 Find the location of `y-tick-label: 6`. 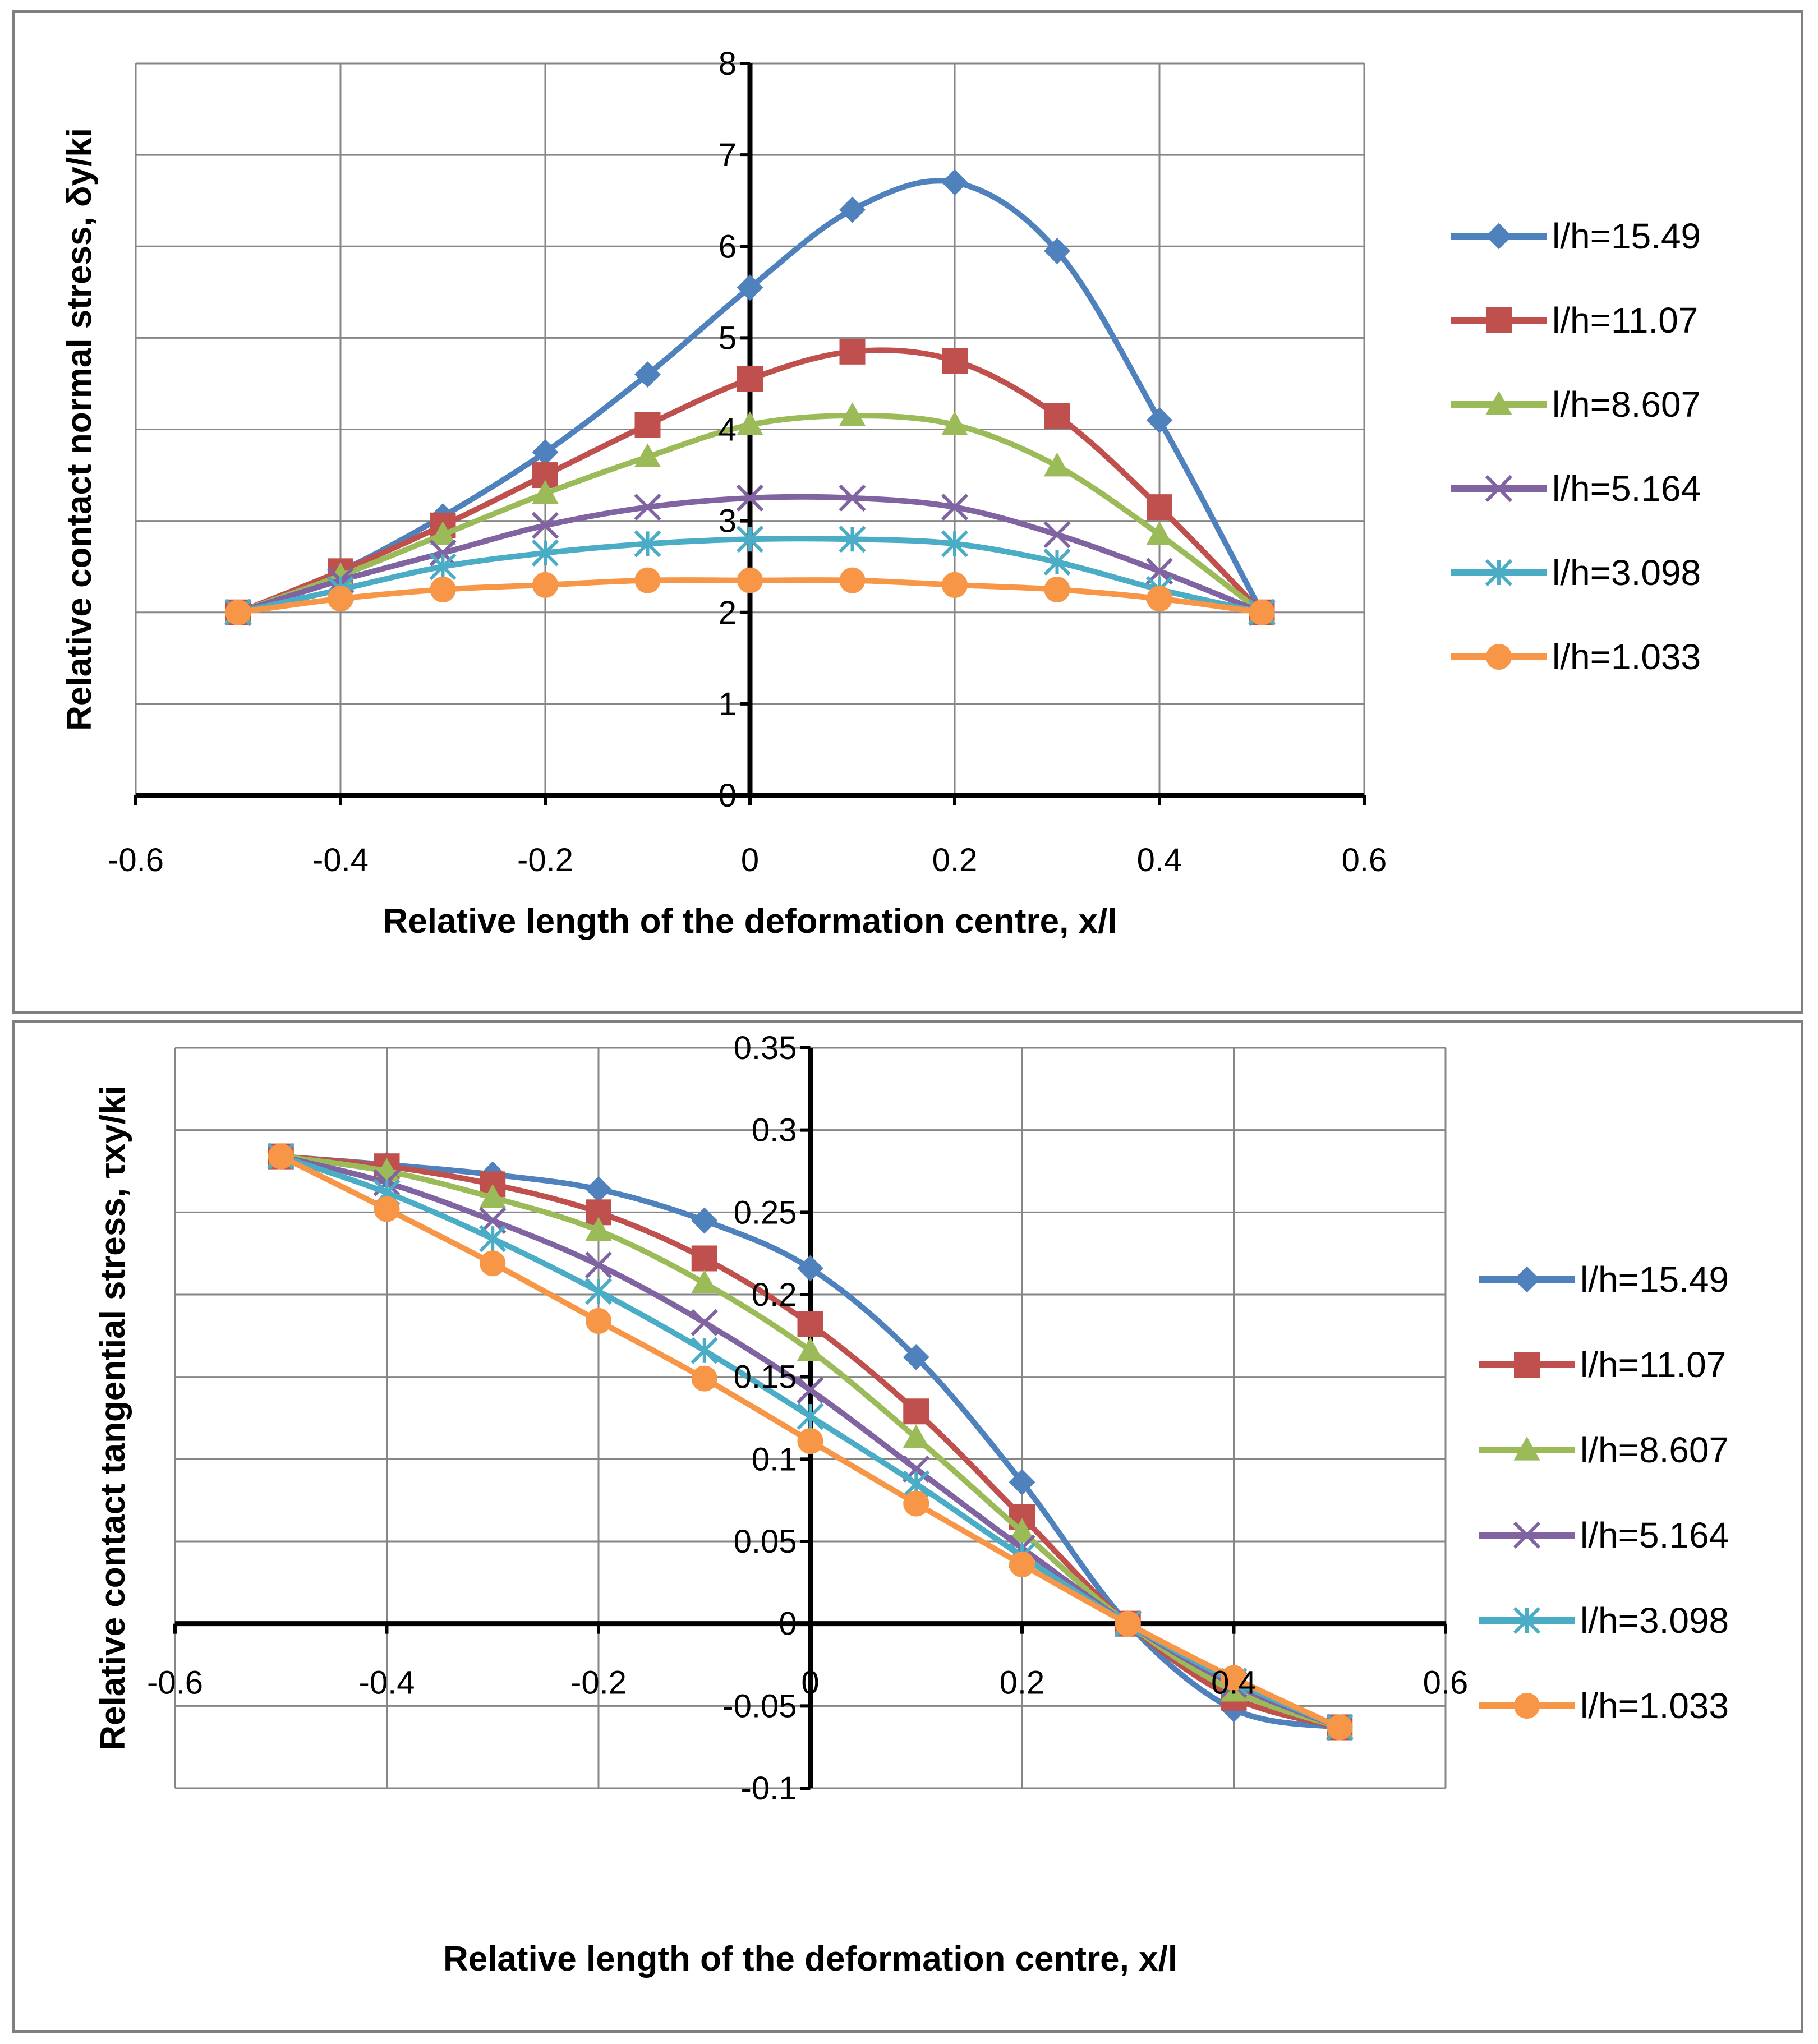

y-tick-label: 6 is located at coordinates (728, 246).